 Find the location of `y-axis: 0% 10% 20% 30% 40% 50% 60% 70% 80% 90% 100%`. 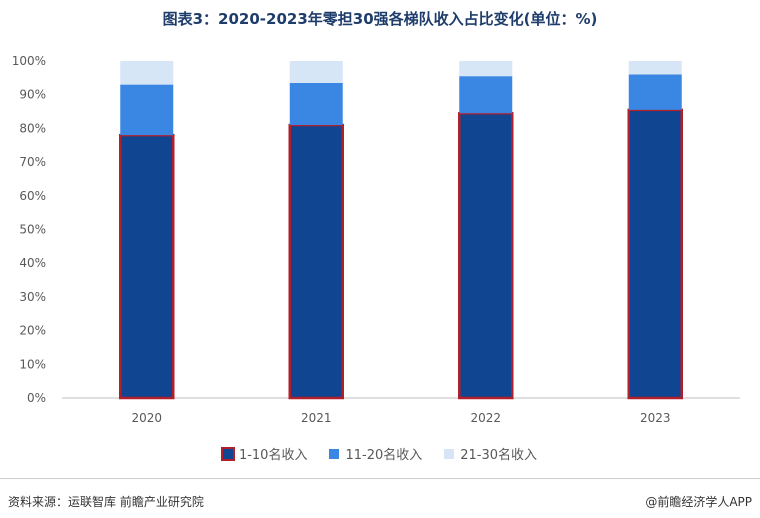

y-axis: 0% 10% 20% 30% 40% 50% 60% 70% 80% 90% 100% is located at coordinates (29, 229).